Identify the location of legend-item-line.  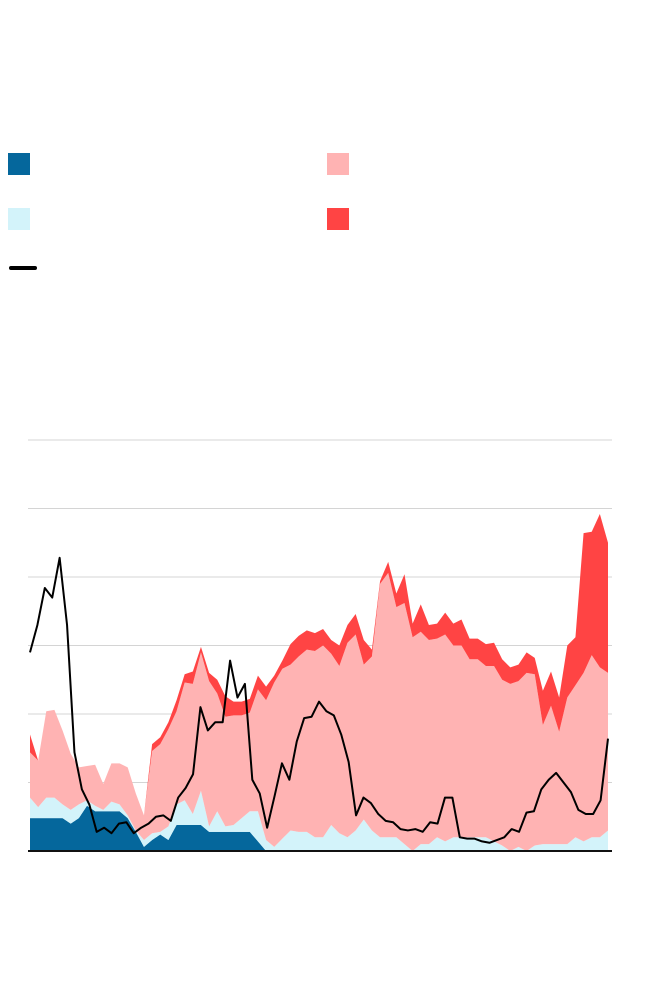
(28, 268).